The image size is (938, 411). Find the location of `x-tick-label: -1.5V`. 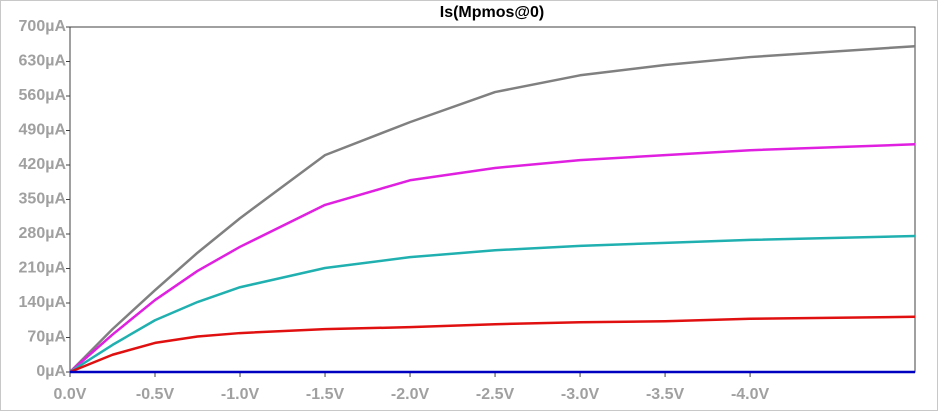

x-tick-label: -1.5V is located at coordinates (325, 394).